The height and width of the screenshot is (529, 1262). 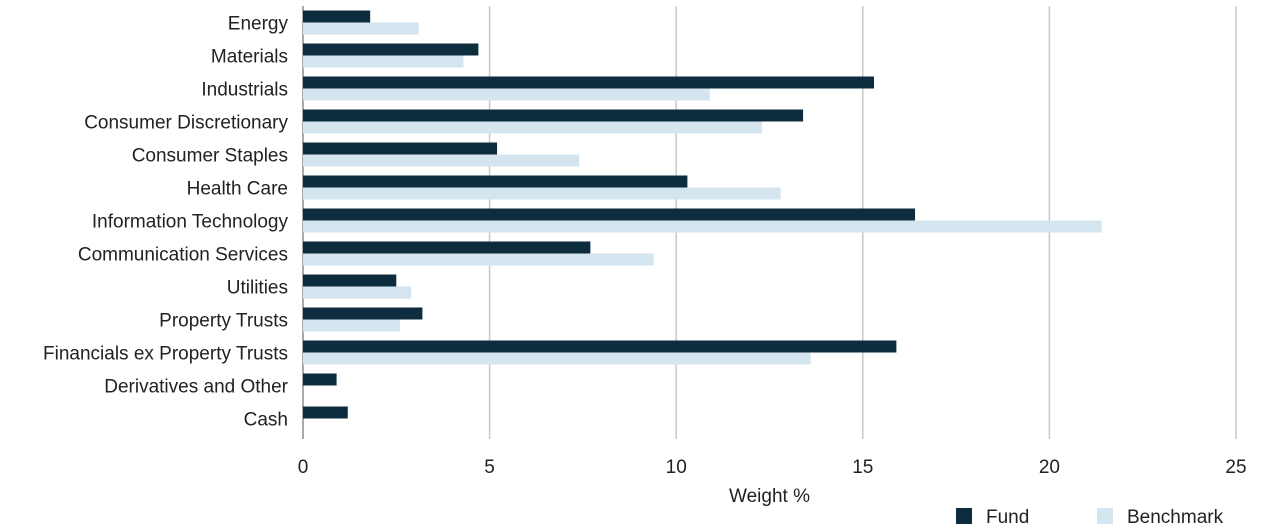 I want to click on legend-label-benchmark: Benchmark, so click(x=1175, y=517).